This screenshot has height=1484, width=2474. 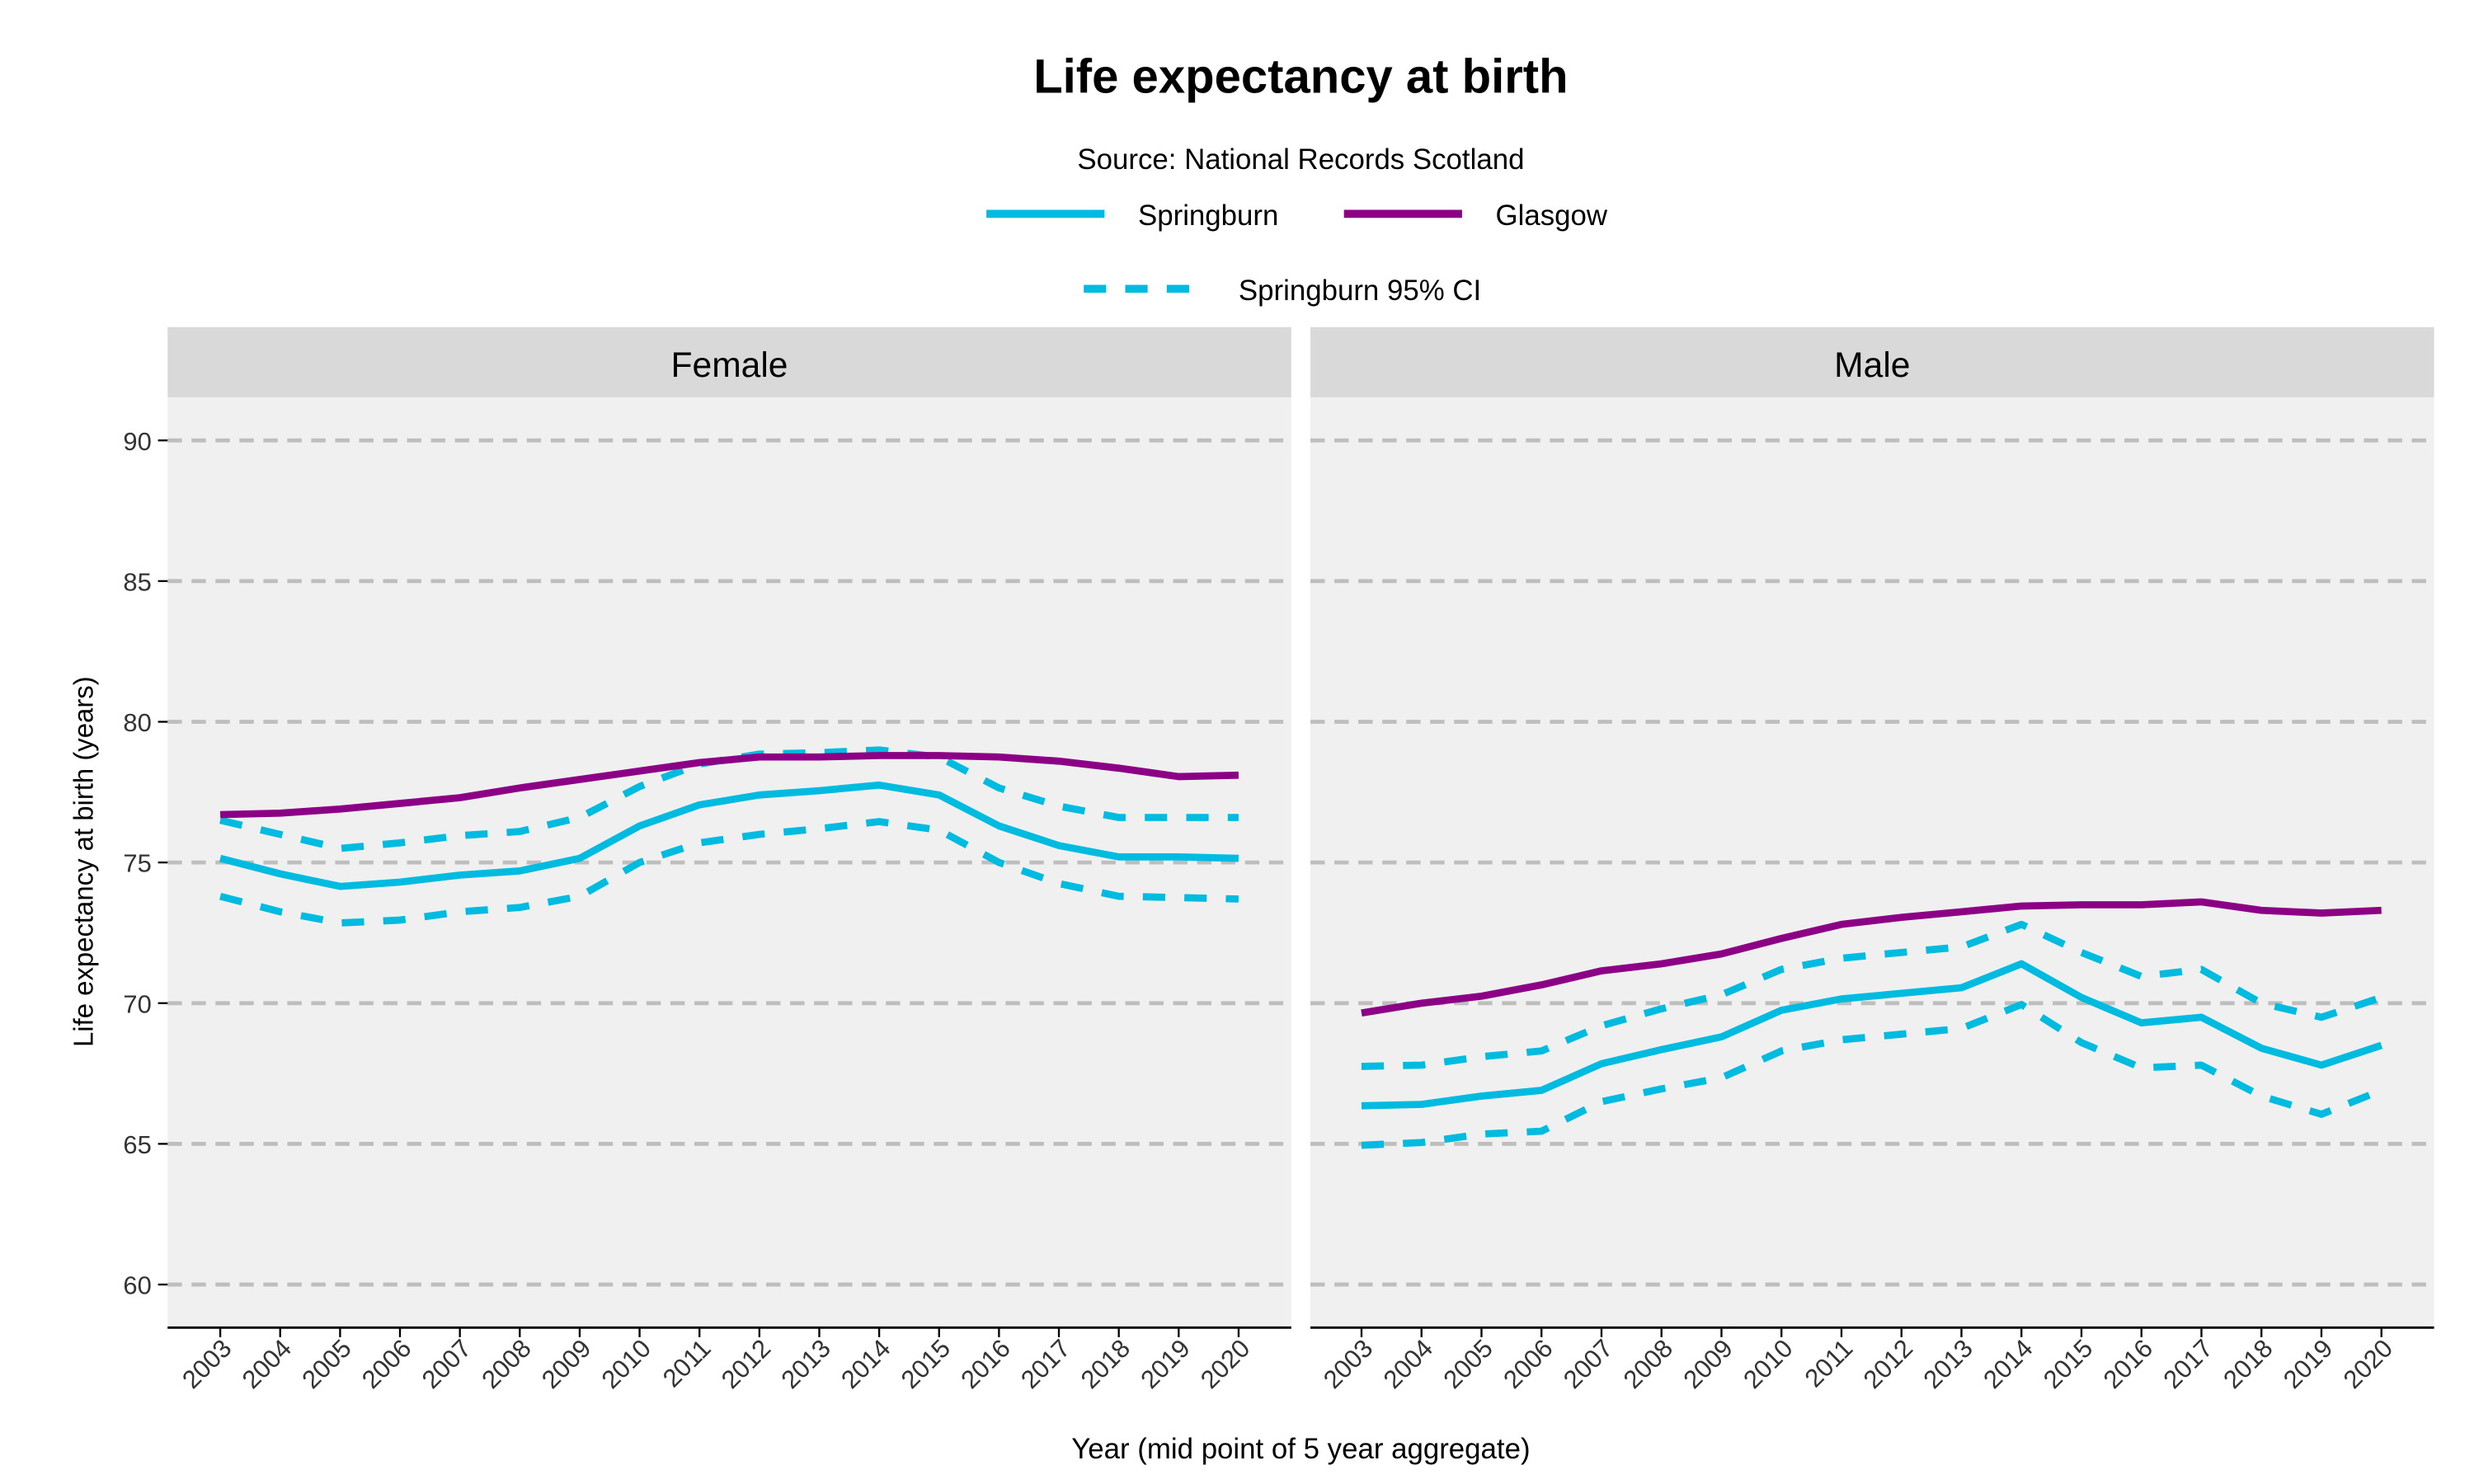 I want to click on legend-glasgow-label: Glasgow, so click(x=1552, y=216).